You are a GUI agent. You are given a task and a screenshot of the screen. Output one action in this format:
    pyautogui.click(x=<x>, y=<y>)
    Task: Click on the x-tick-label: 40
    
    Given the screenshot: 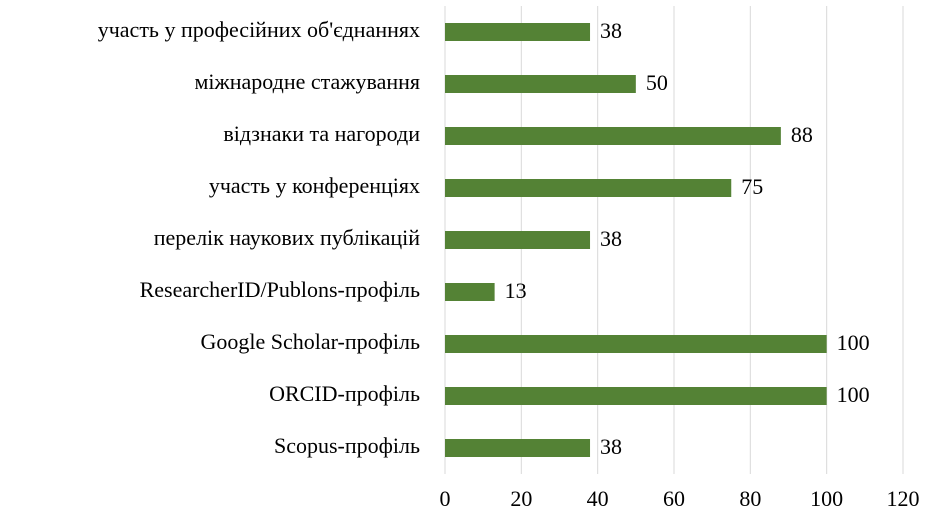 What is the action you would take?
    pyautogui.click(x=598, y=498)
    